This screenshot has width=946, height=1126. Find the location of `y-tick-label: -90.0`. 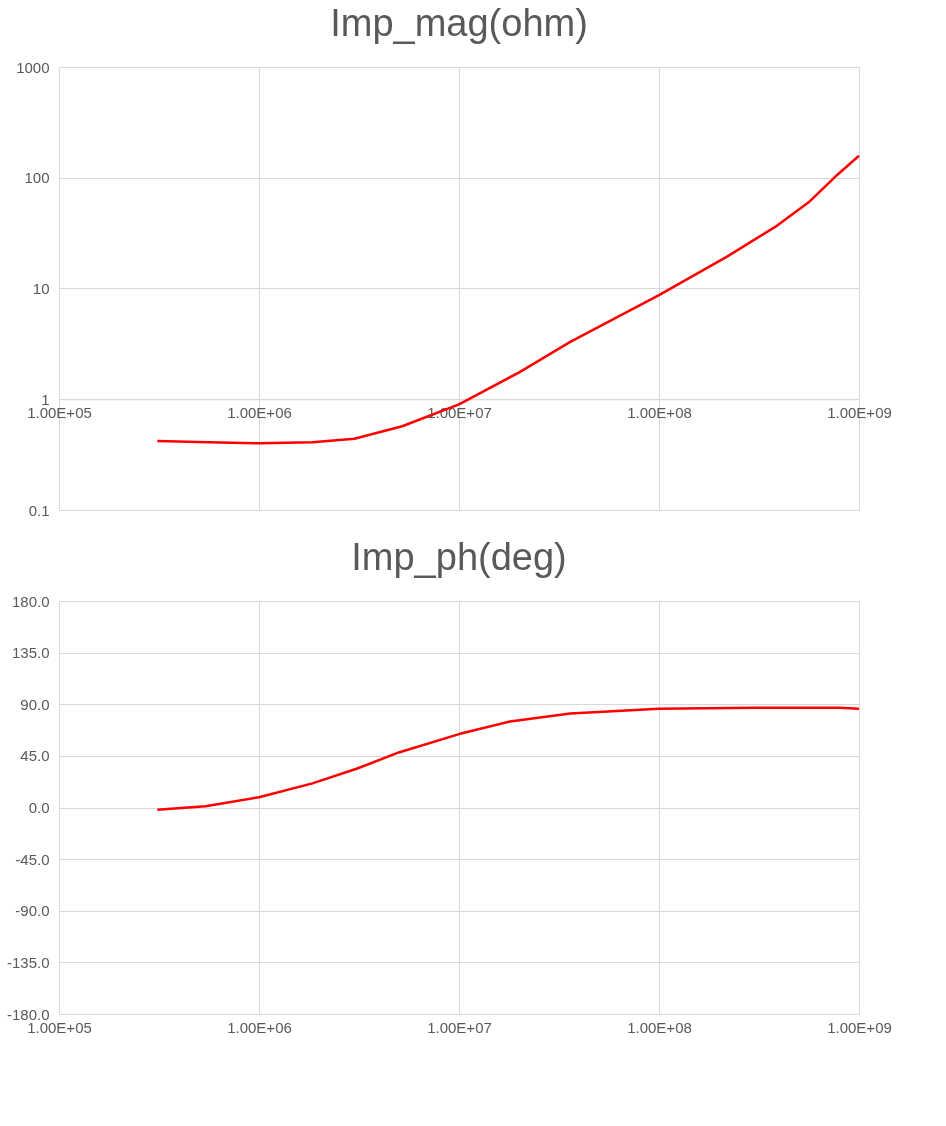

y-tick-label: -90.0 is located at coordinates (32, 911).